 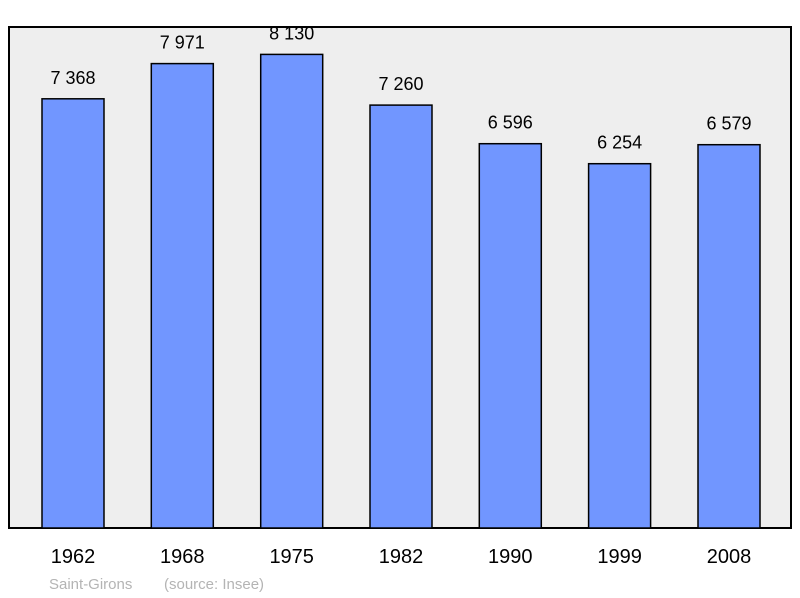 I want to click on bar-1975, so click(x=291, y=291).